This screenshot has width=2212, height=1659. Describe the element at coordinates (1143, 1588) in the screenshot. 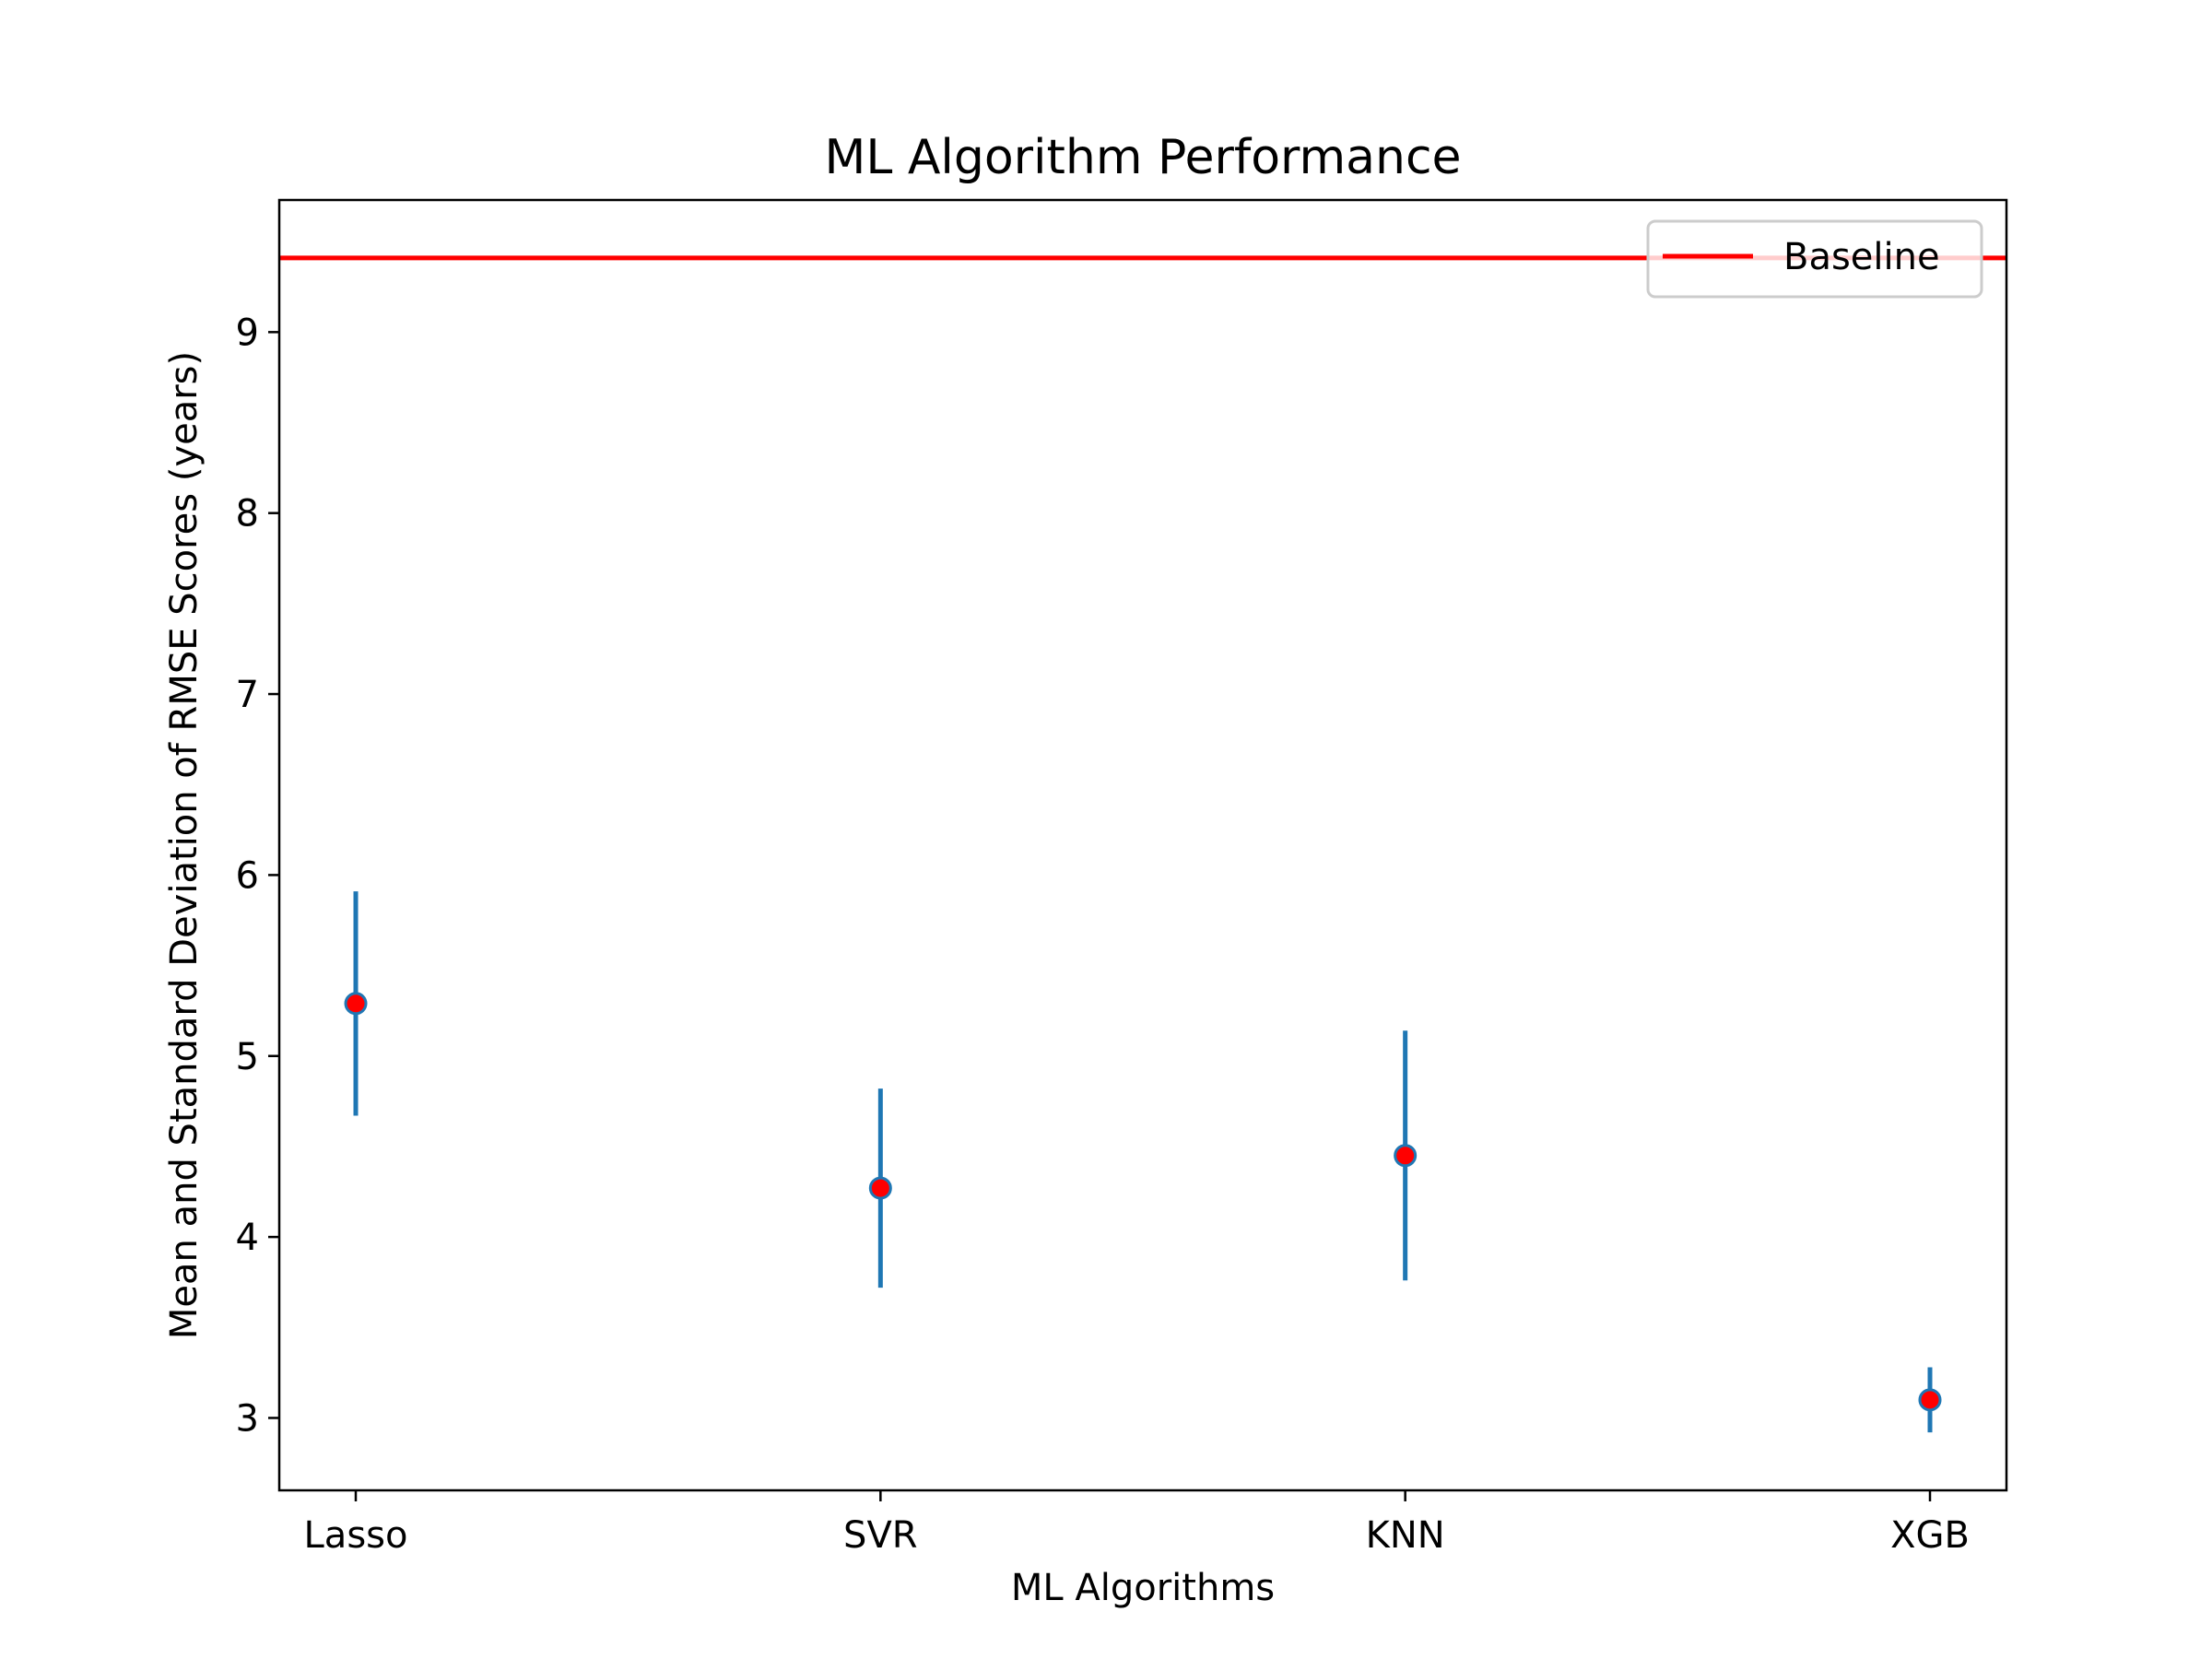

I see `x-axis-label: ML Algorithms` at that location.